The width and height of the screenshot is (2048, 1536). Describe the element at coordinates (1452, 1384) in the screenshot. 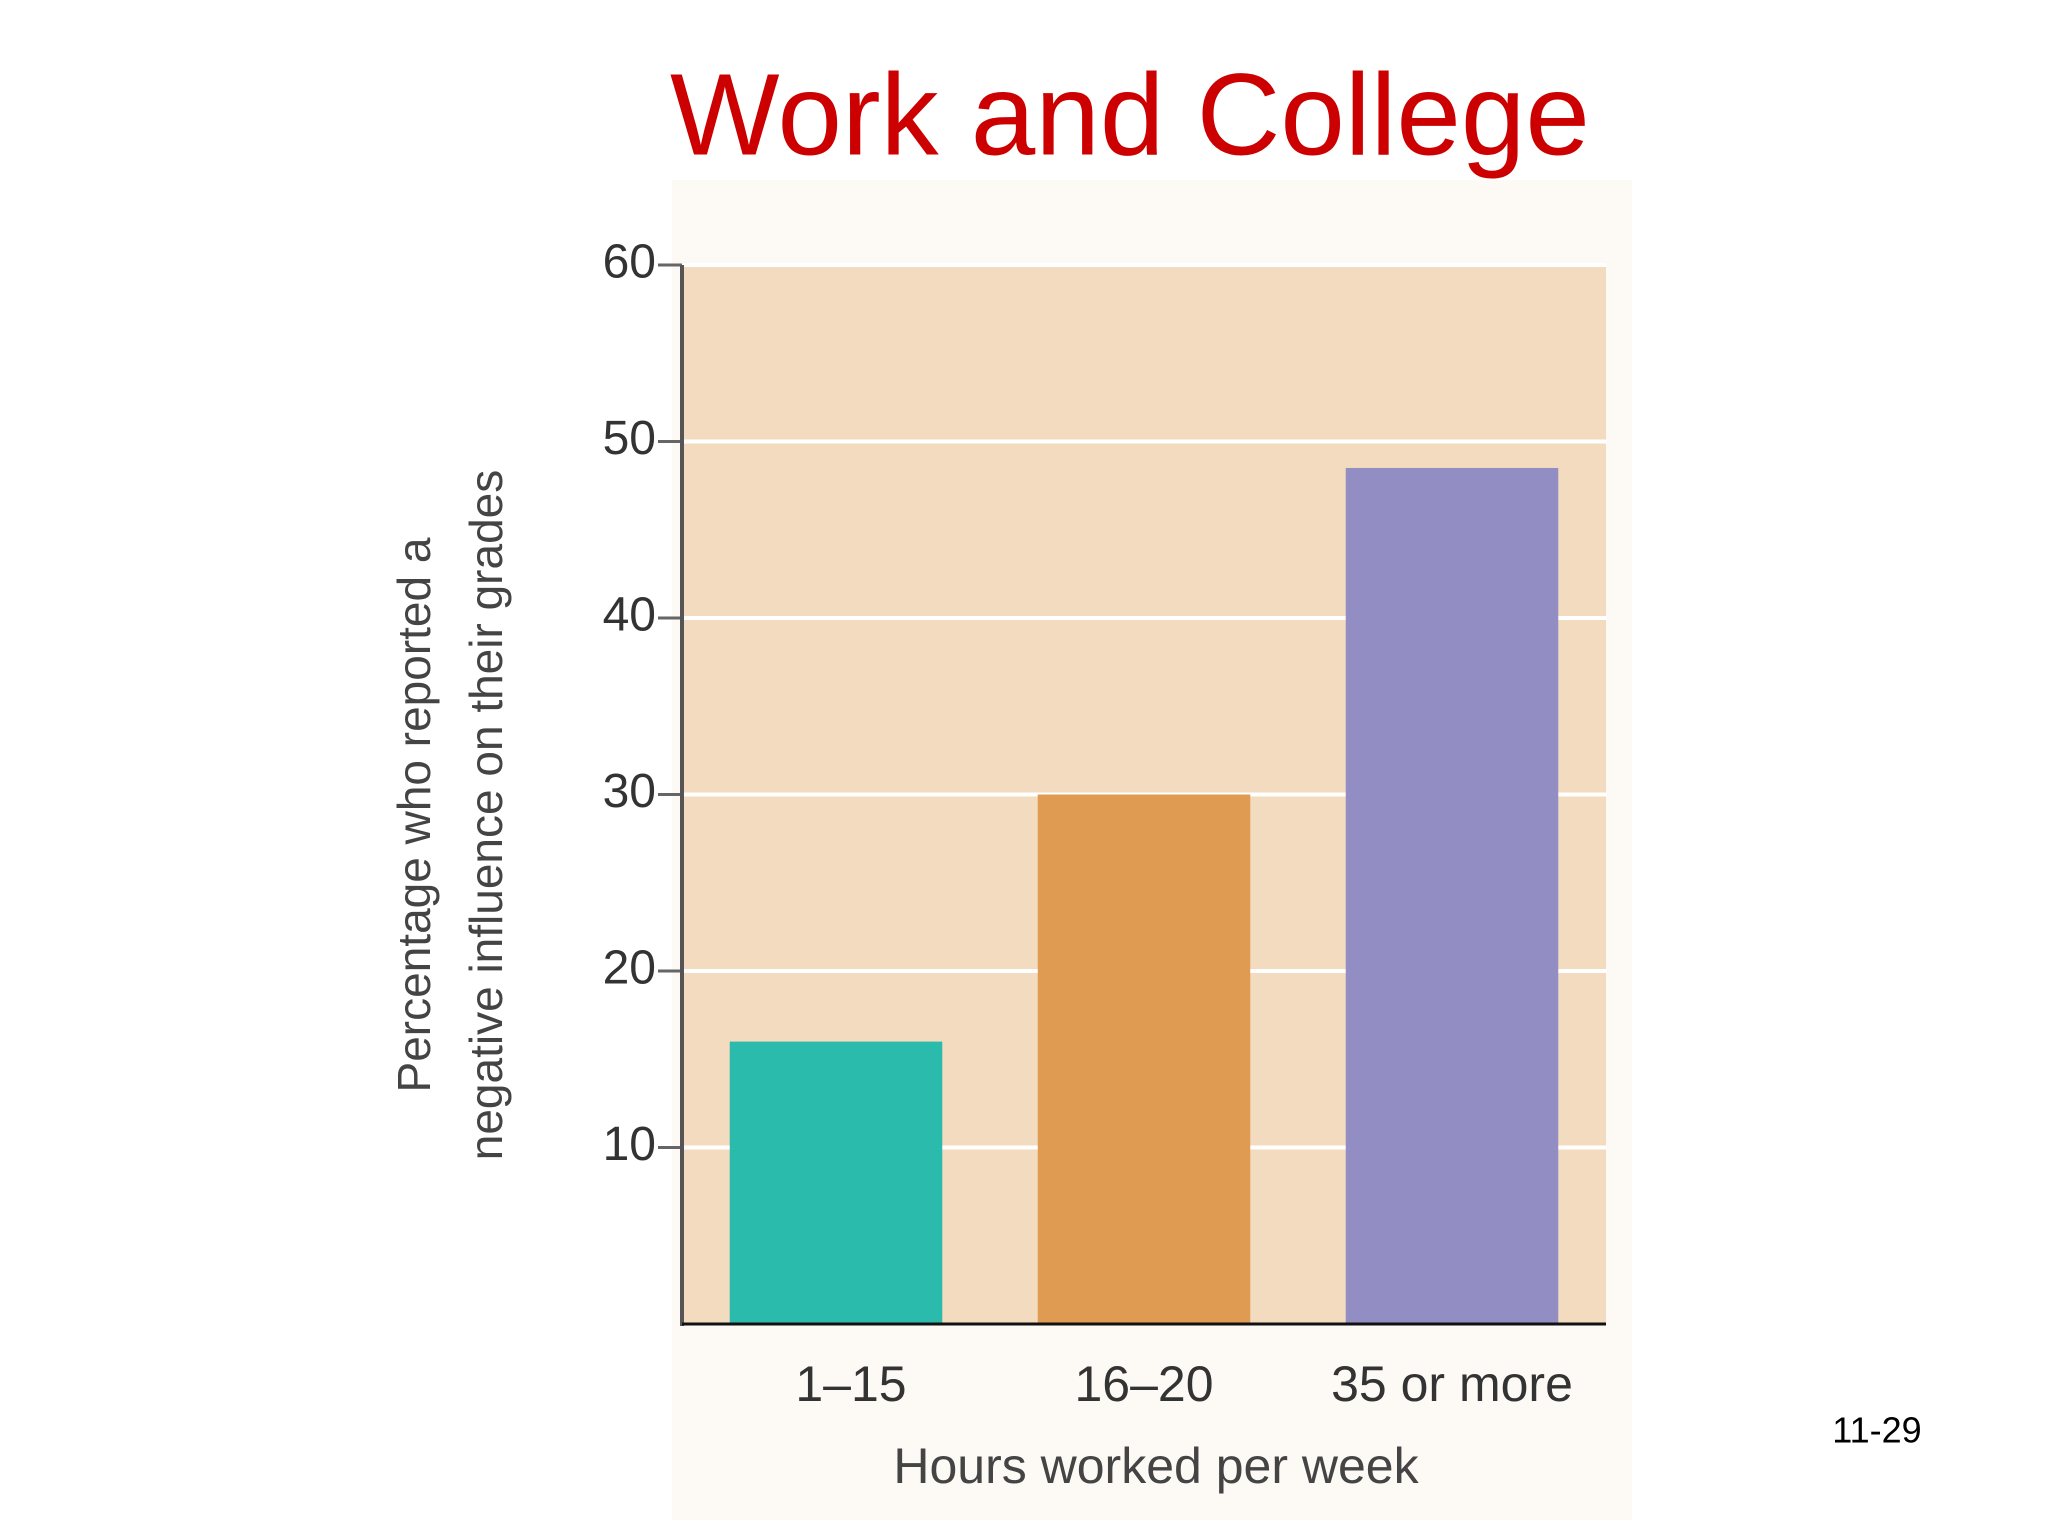

I see `x-tick-label: 35 or more` at that location.